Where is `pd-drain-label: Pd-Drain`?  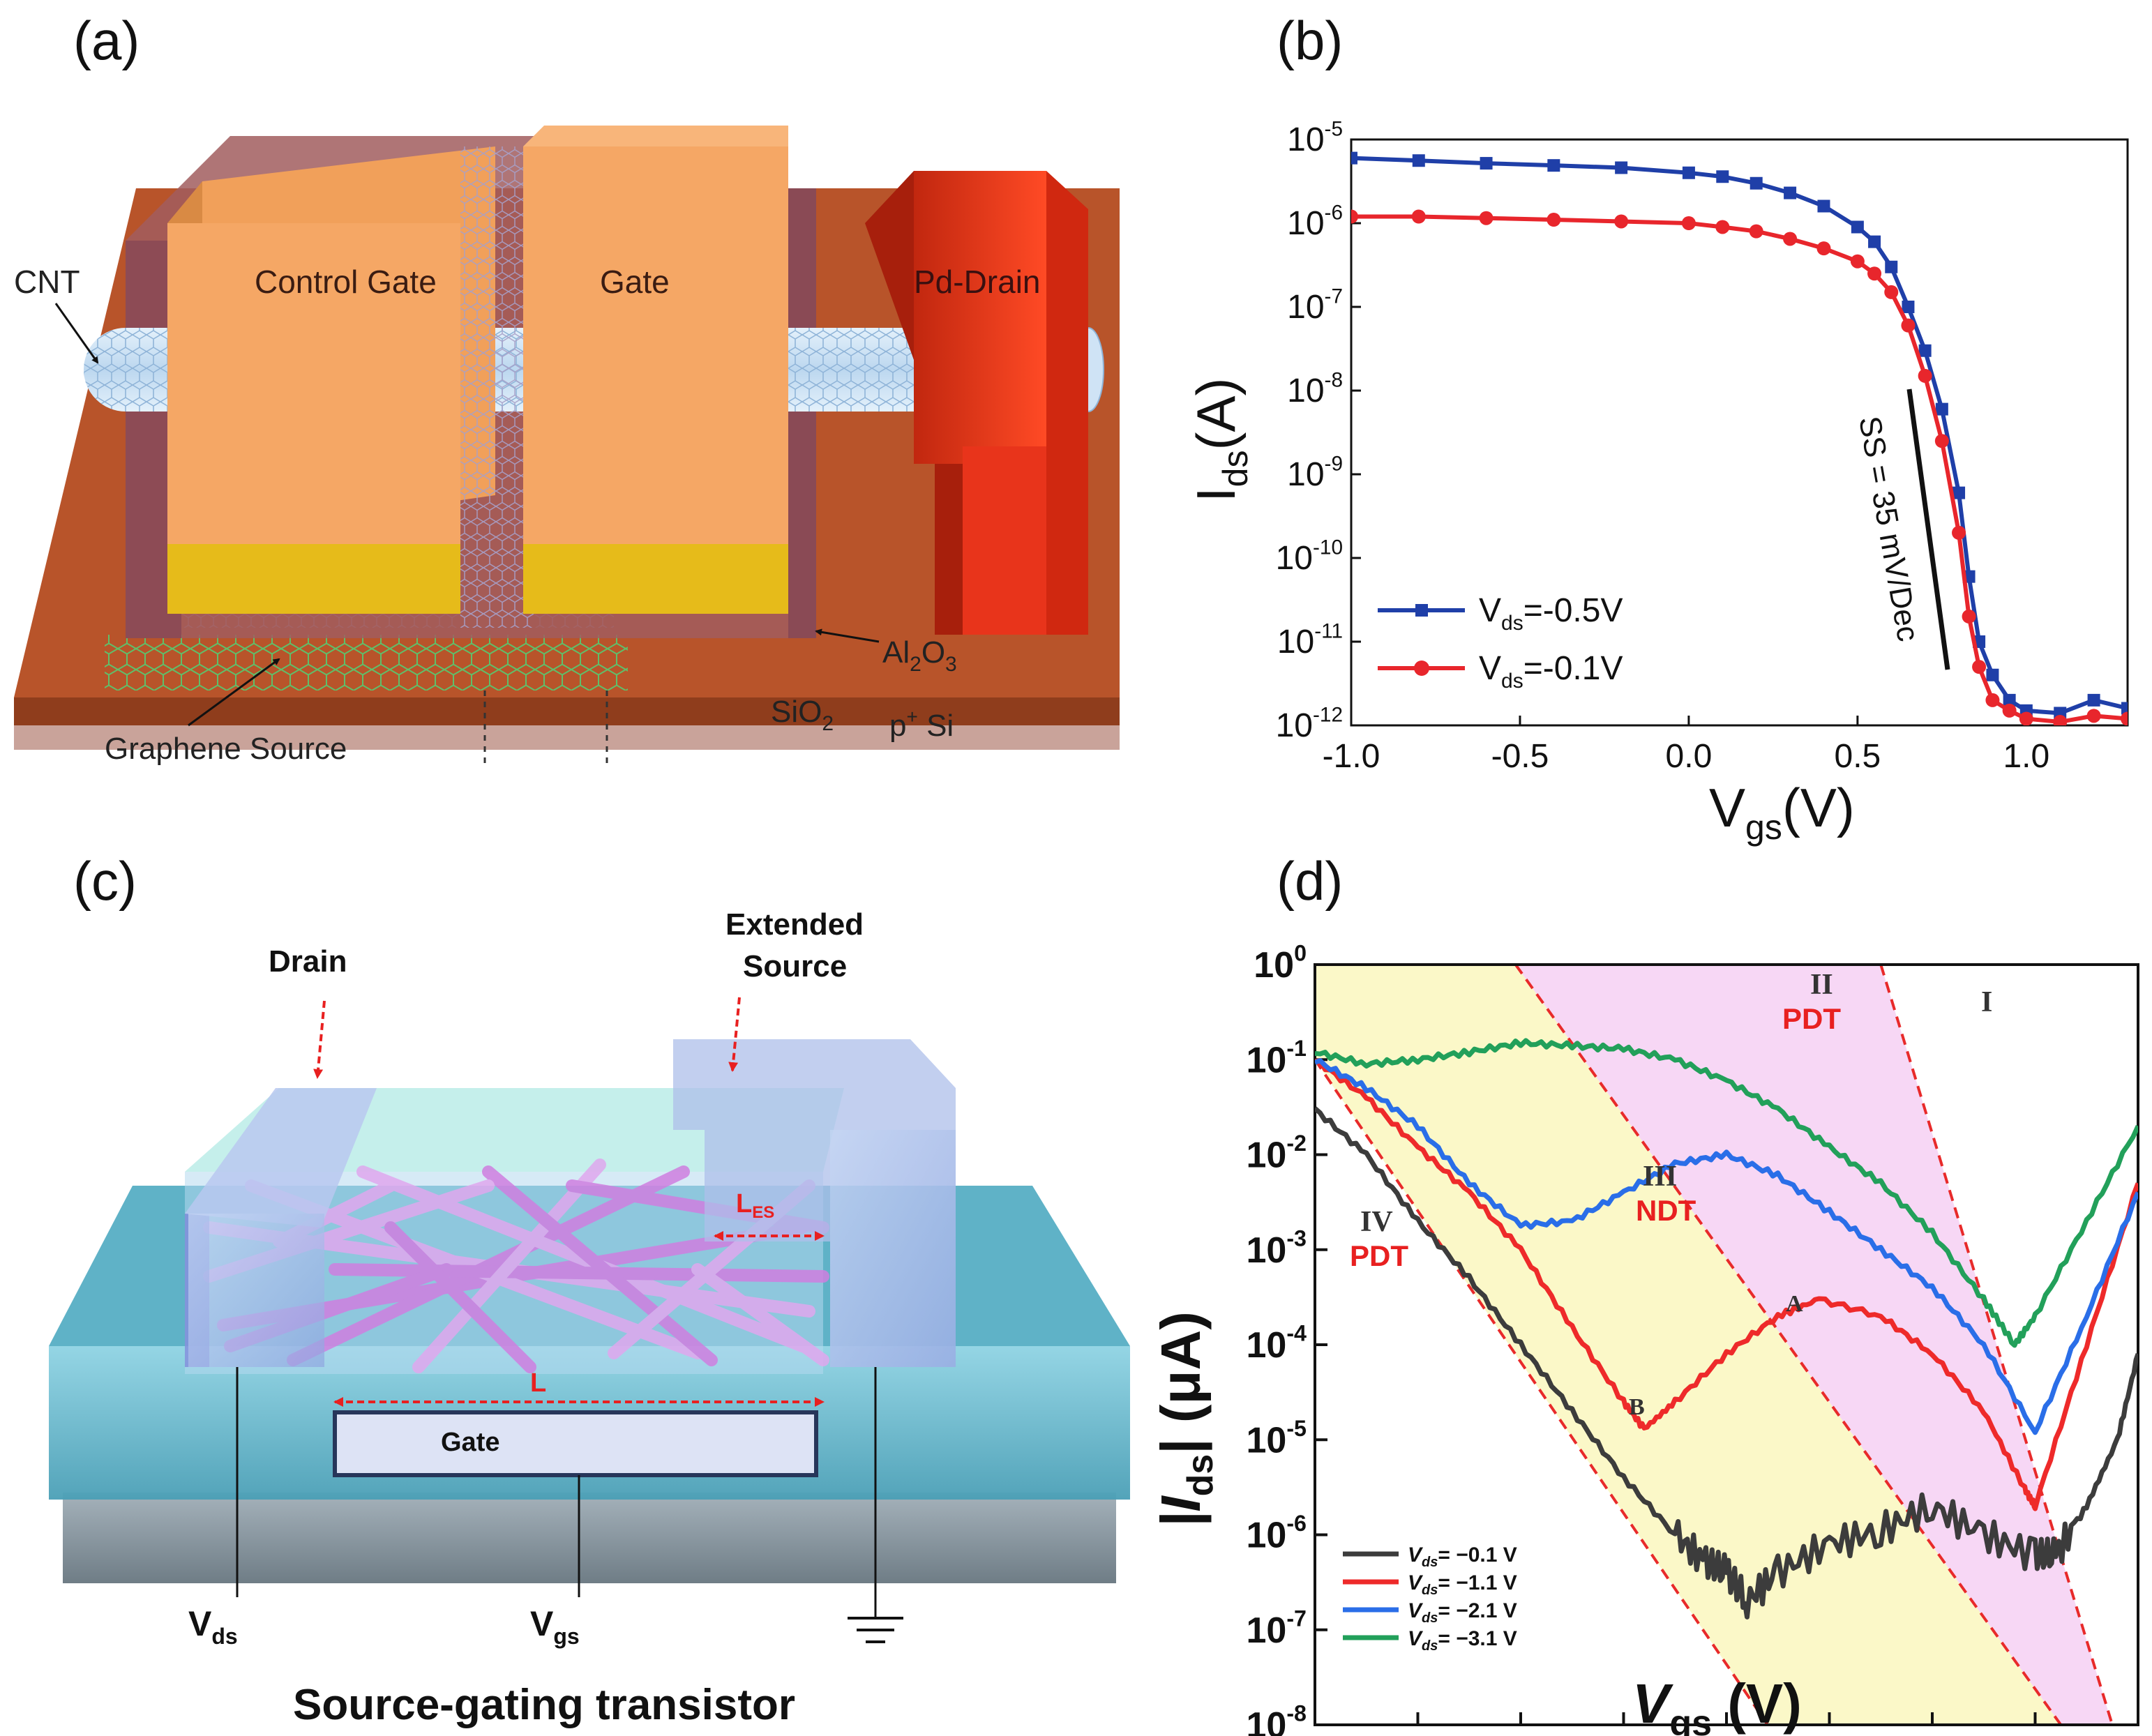 pd-drain-label: Pd-Drain is located at coordinates (977, 282).